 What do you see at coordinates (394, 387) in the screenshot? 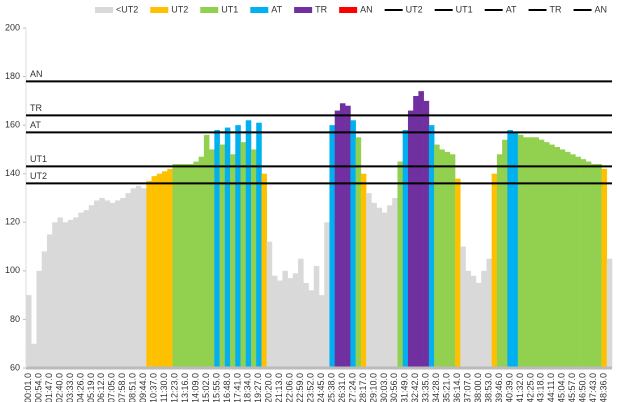
I see `x-tick-label: 30:56.0` at bounding box center [394, 387].